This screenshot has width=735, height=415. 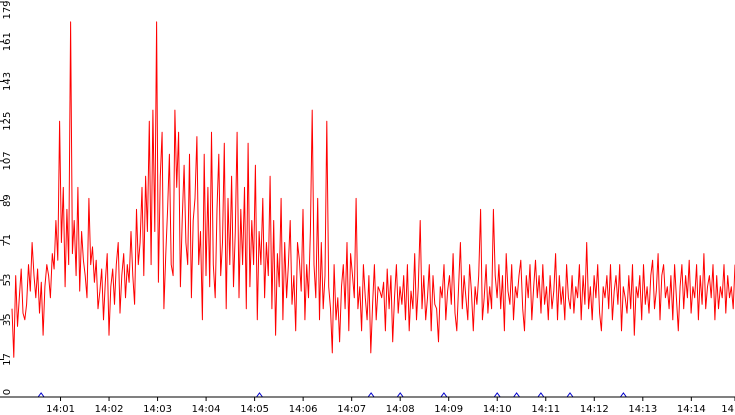 What do you see at coordinates (303, 409) in the screenshot?
I see `x-tick-label: 14:06` at bounding box center [303, 409].